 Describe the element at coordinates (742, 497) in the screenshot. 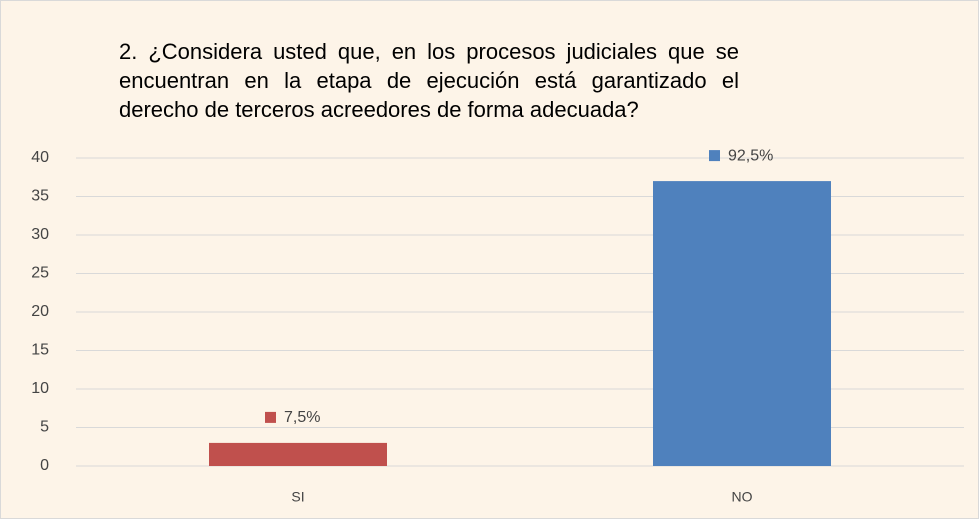

I see `x-tick-label: NO` at that location.